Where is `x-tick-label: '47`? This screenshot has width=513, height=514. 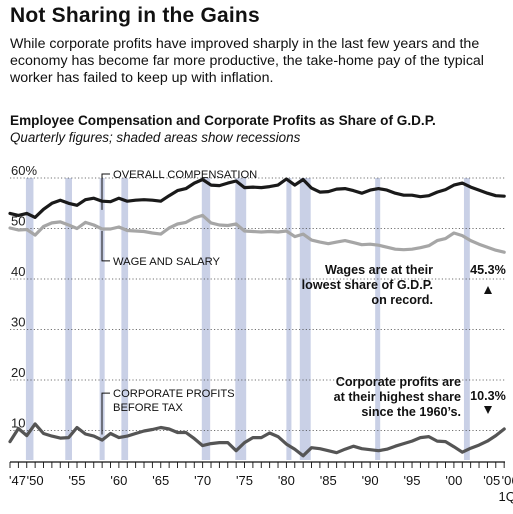
x-tick-label: '47 is located at coordinates (17, 480).